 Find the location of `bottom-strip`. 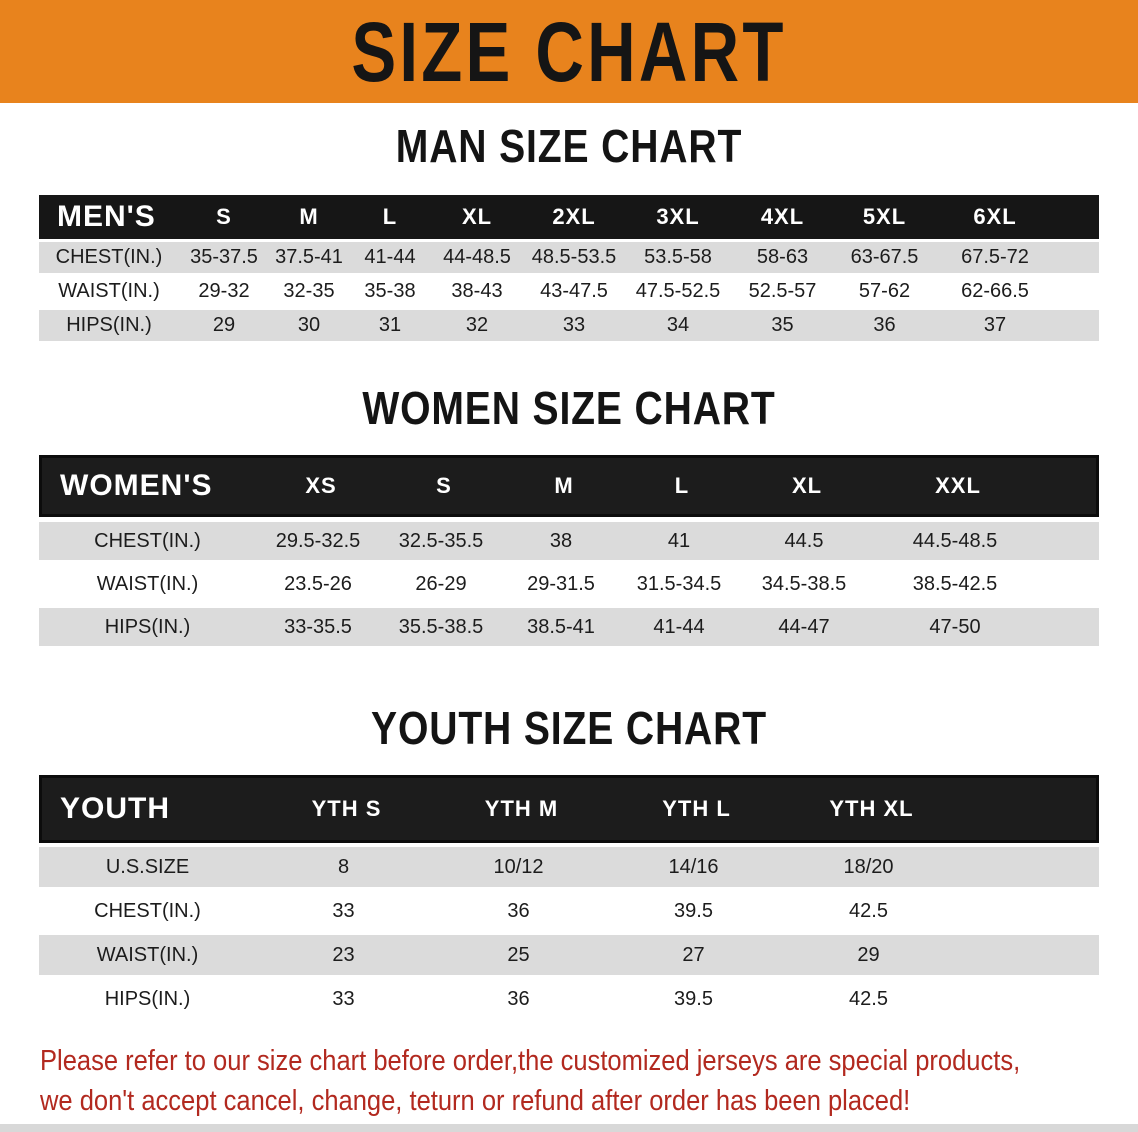

bottom-strip is located at coordinates (569, 1128).